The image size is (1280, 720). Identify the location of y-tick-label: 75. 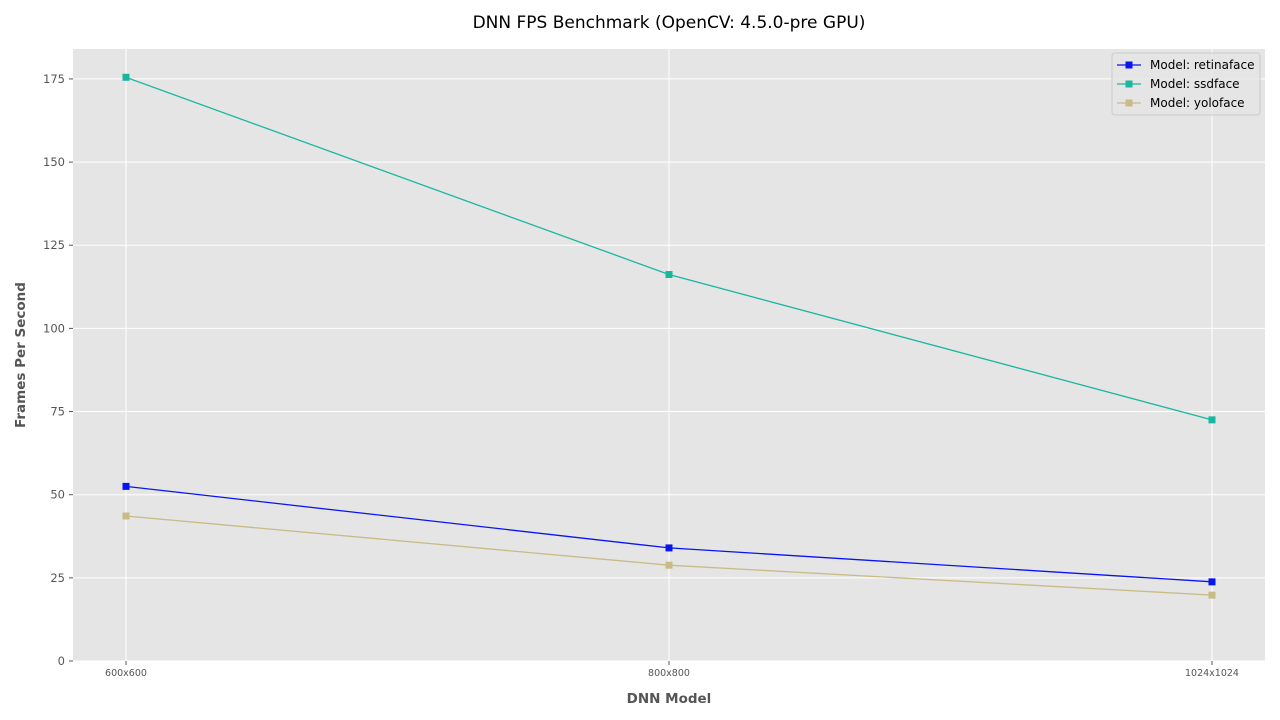
(57, 412).